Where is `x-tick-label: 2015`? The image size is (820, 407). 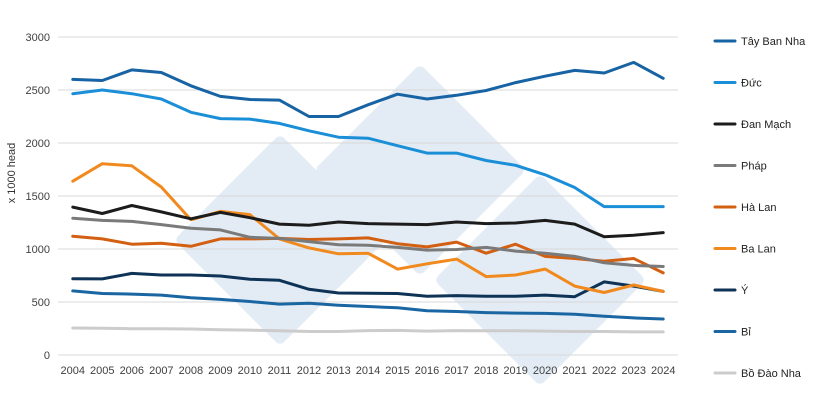
x-tick-label: 2015 is located at coordinates (397, 371).